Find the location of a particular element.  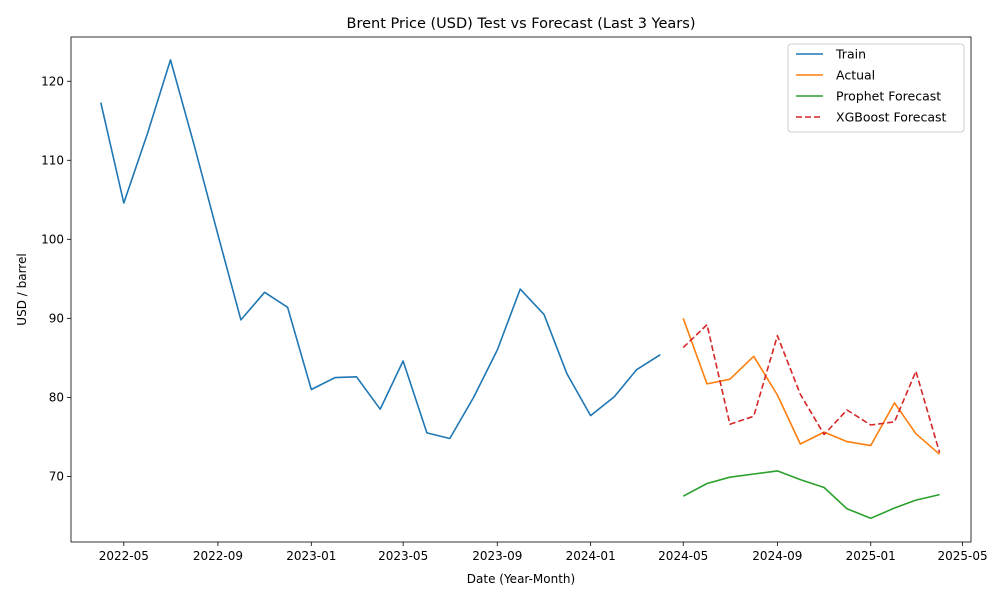

series-line-actual is located at coordinates (811, 386).